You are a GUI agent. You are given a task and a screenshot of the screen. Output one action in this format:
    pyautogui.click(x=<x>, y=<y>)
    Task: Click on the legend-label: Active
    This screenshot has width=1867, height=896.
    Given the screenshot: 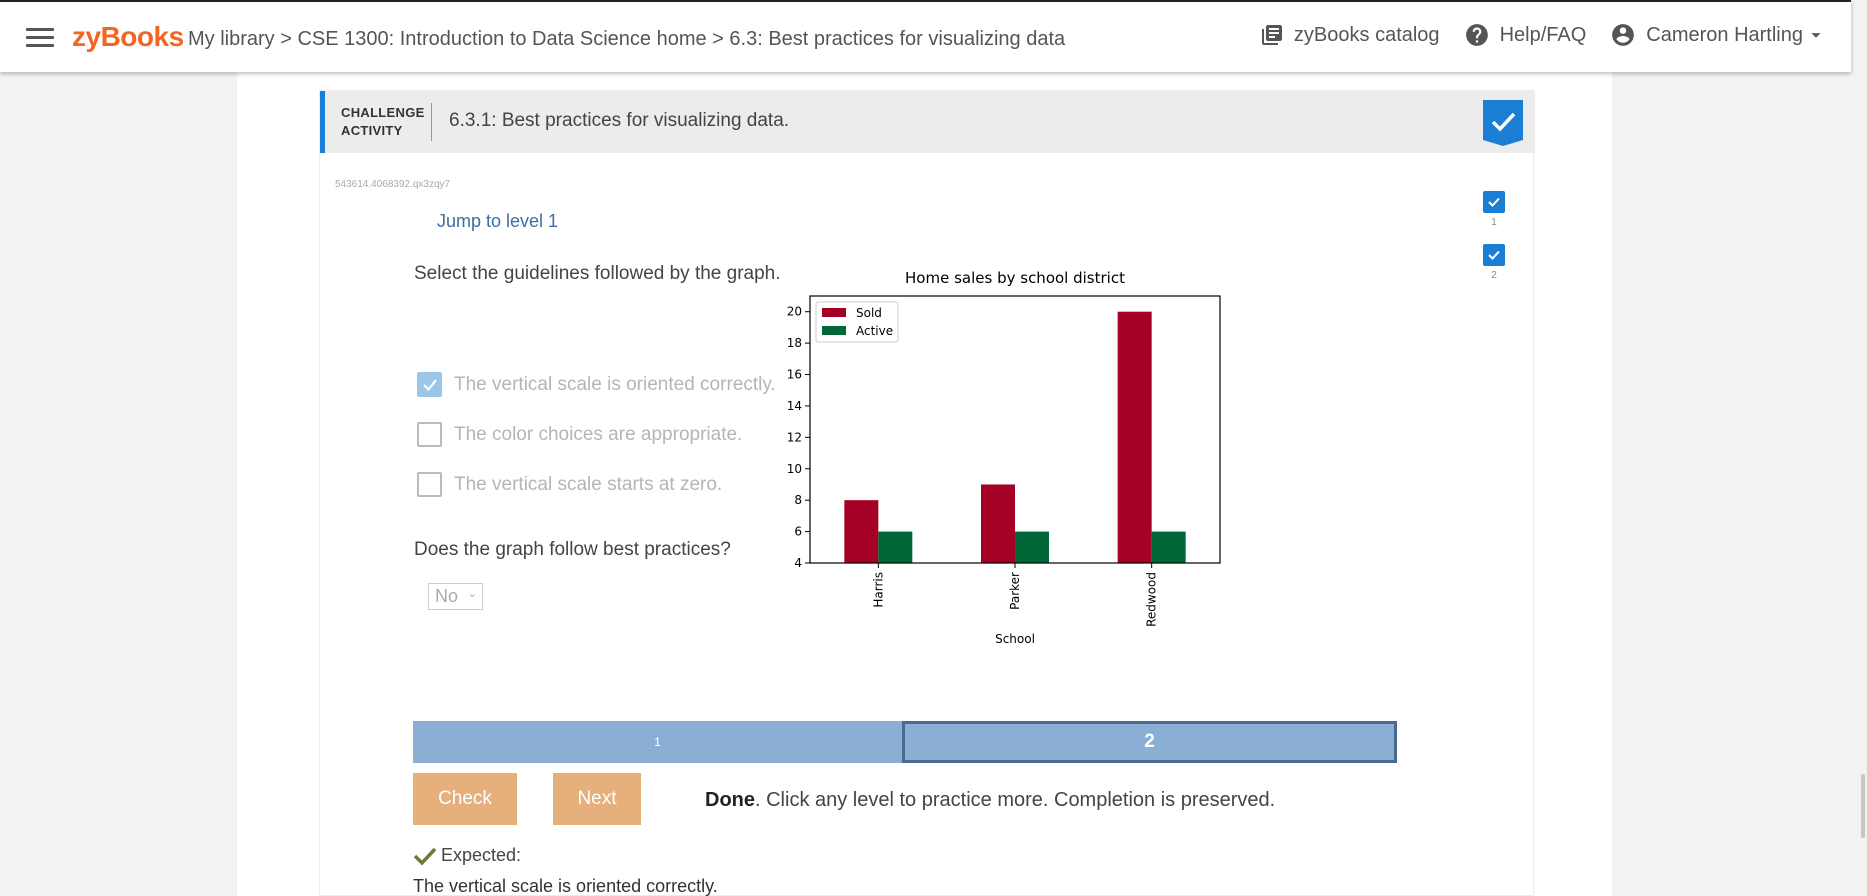 What is the action you would take?
    pyautogui.click(x=874, y=331)
    